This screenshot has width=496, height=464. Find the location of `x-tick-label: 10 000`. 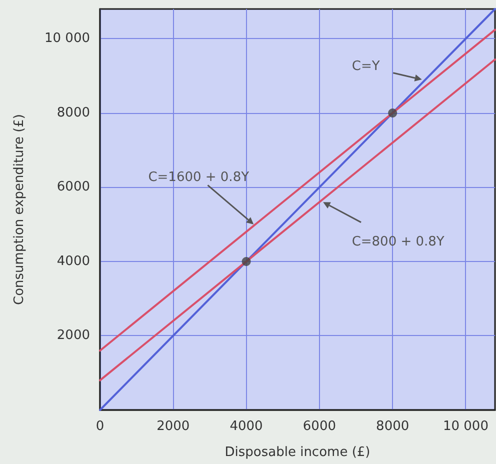

x-tick-label: 10 000 is located at coordinates (465, 426).